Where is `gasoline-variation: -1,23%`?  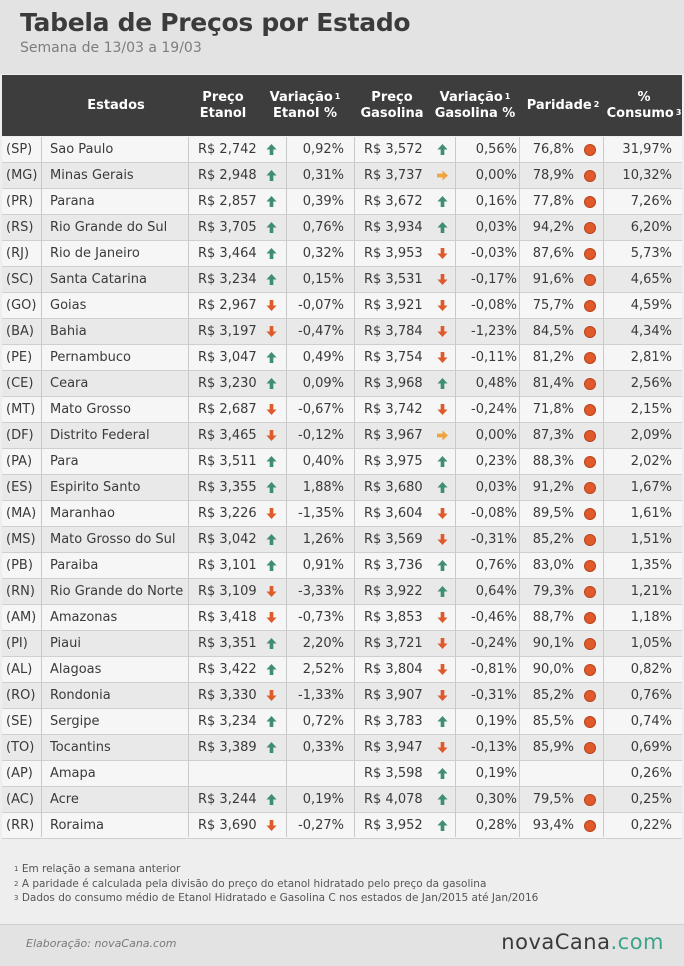 gasoline-variation: -1,23% is located at coordinates (494, 331).